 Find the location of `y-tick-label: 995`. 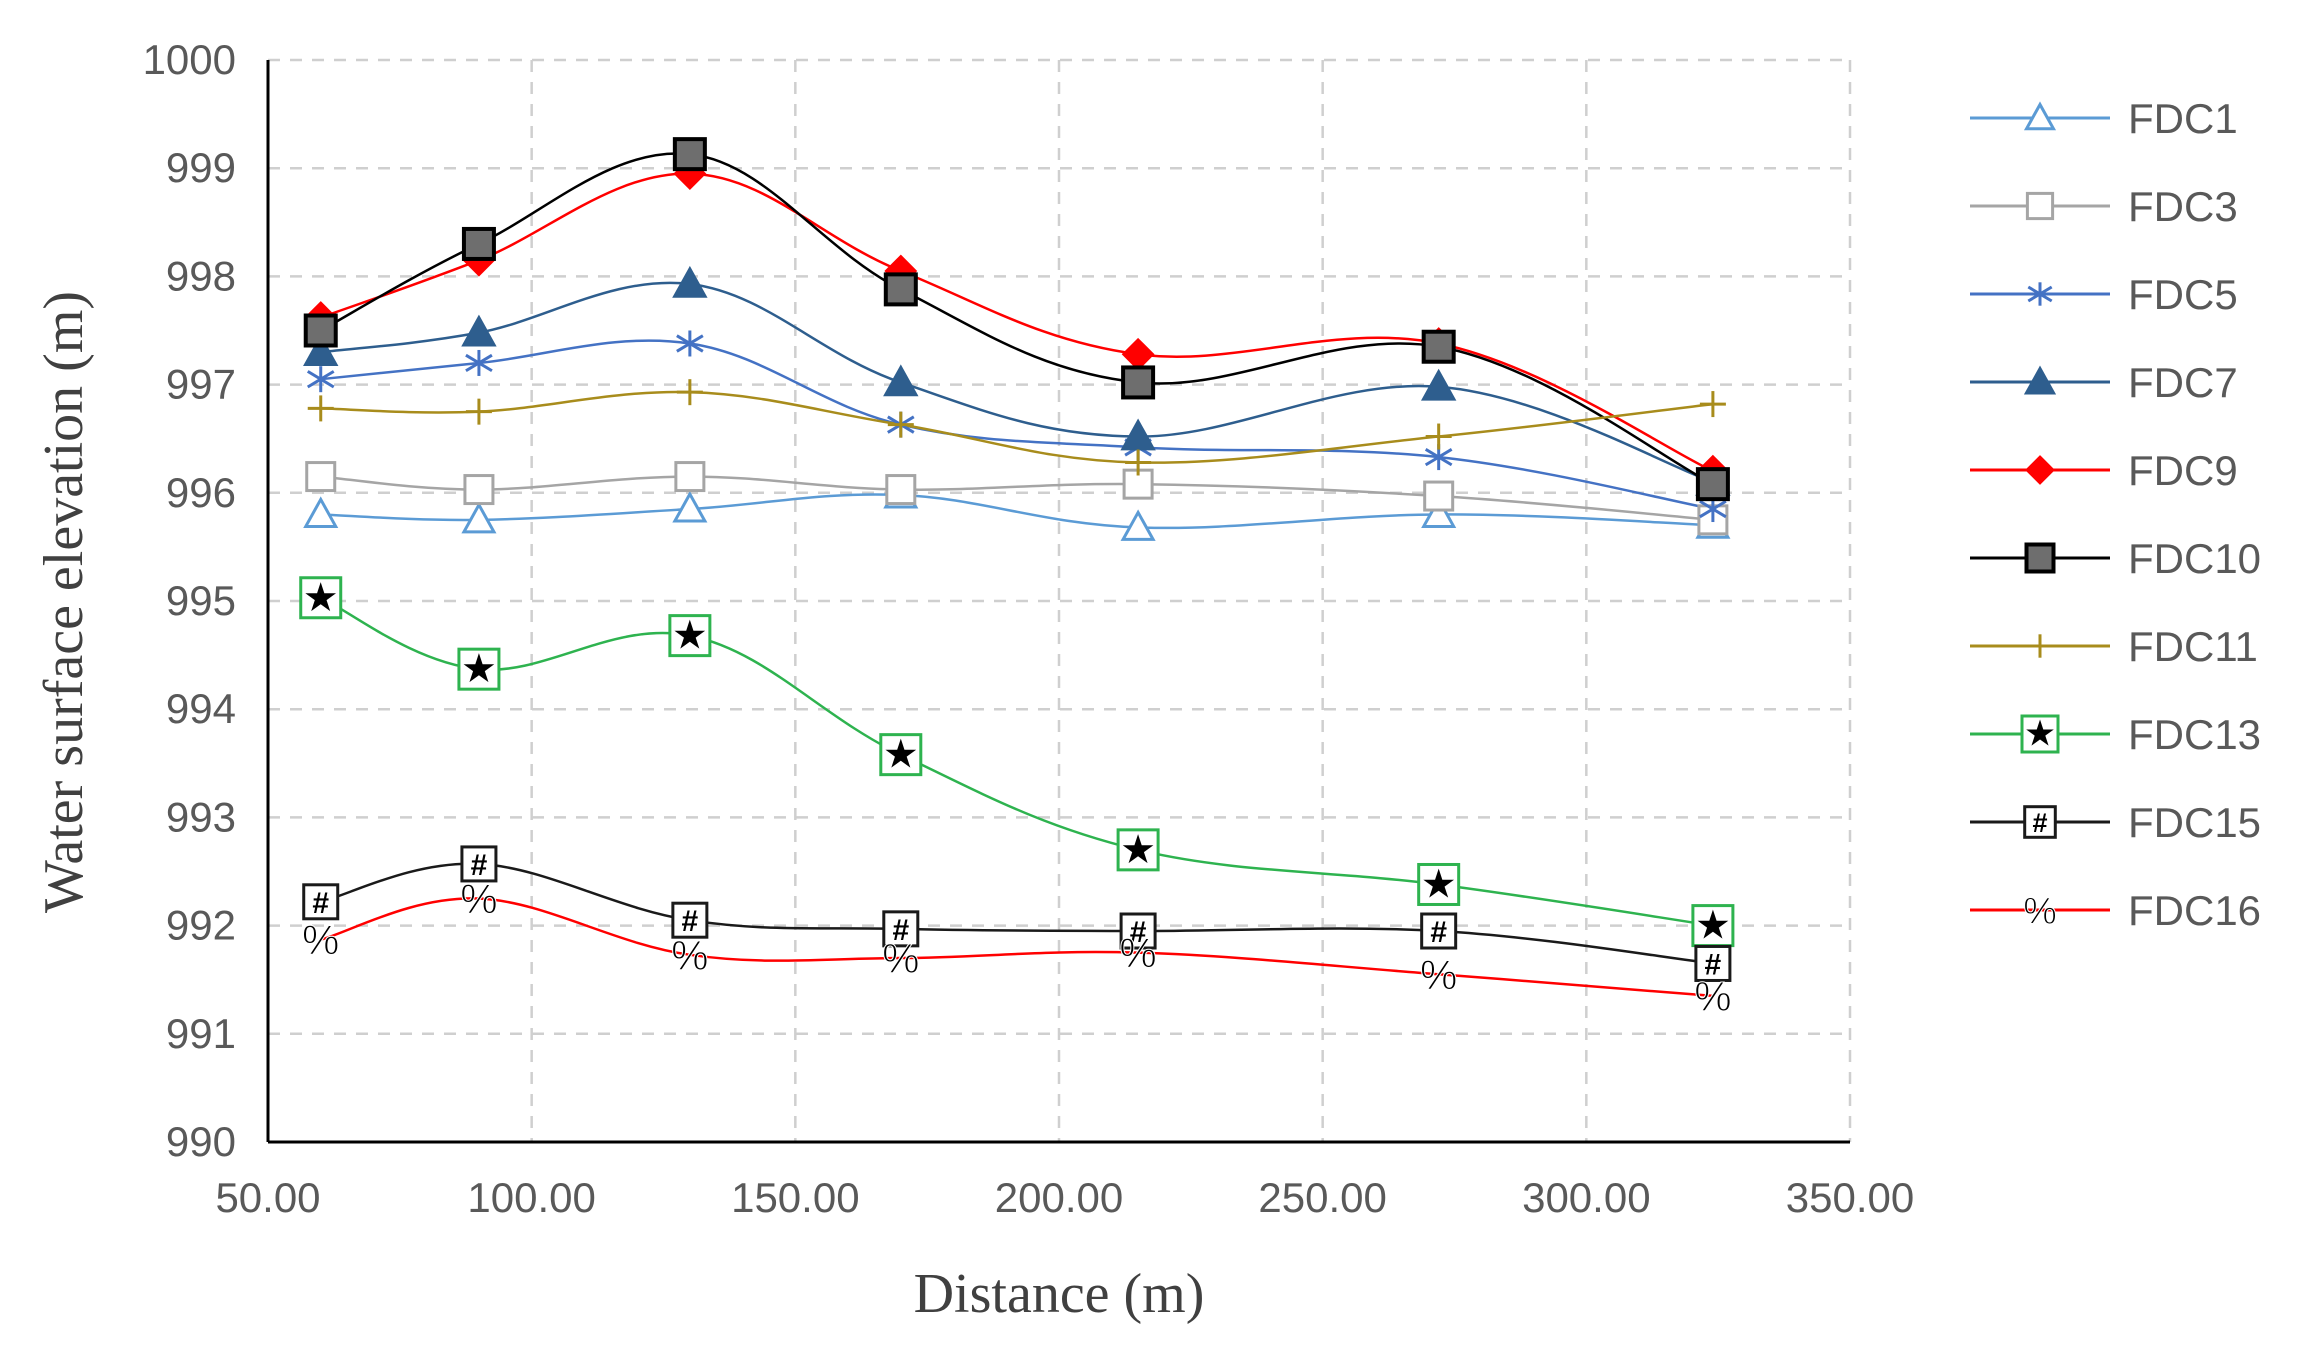

y-tick-label: 995 is located at coordinates (201, 600).